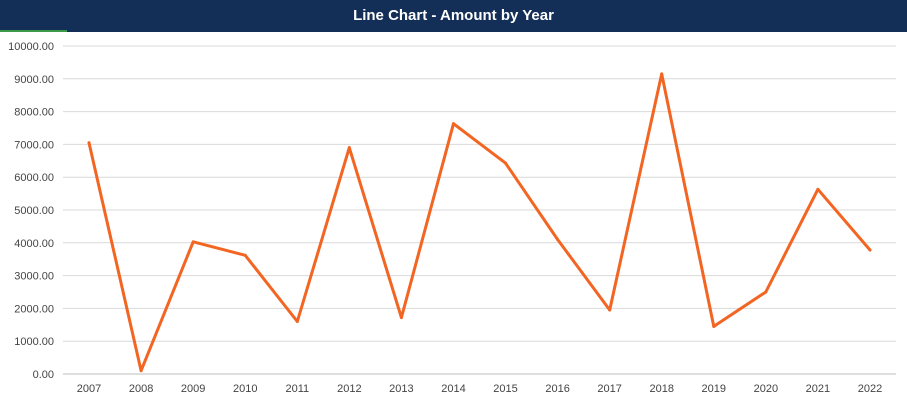 This screenshot has height=406, width=907. Describe the element at coordinates (43, 375) in the screenshot. I see `y-tick-label: 0.00` at that location.